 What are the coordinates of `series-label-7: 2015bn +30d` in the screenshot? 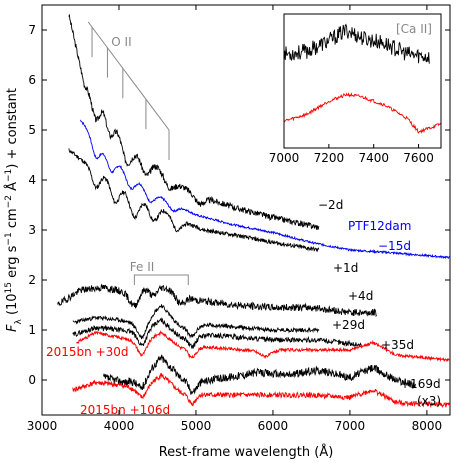 It's located at (87, 352).